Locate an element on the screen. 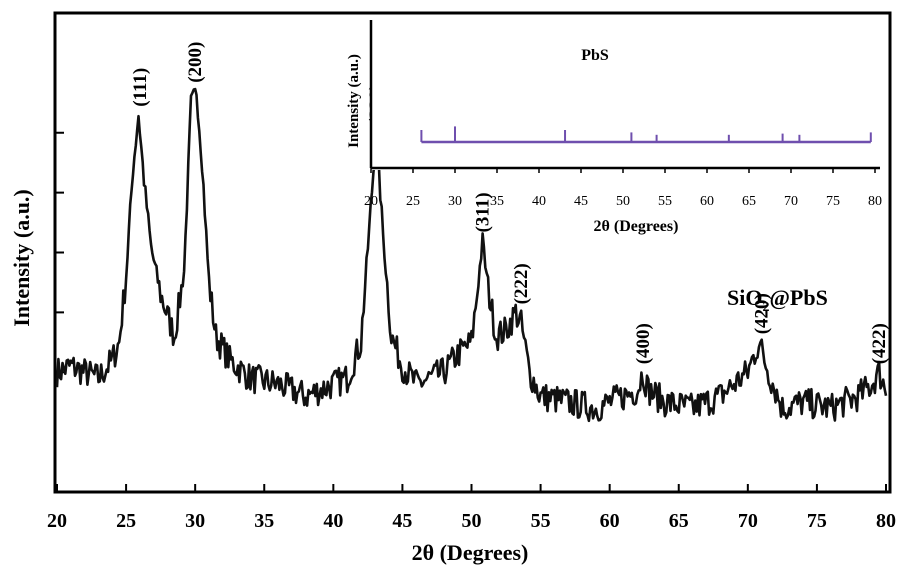 This screenshot has height=572, width=901. inset-x-tick-label: 30 is located at coordinates (455, 201).